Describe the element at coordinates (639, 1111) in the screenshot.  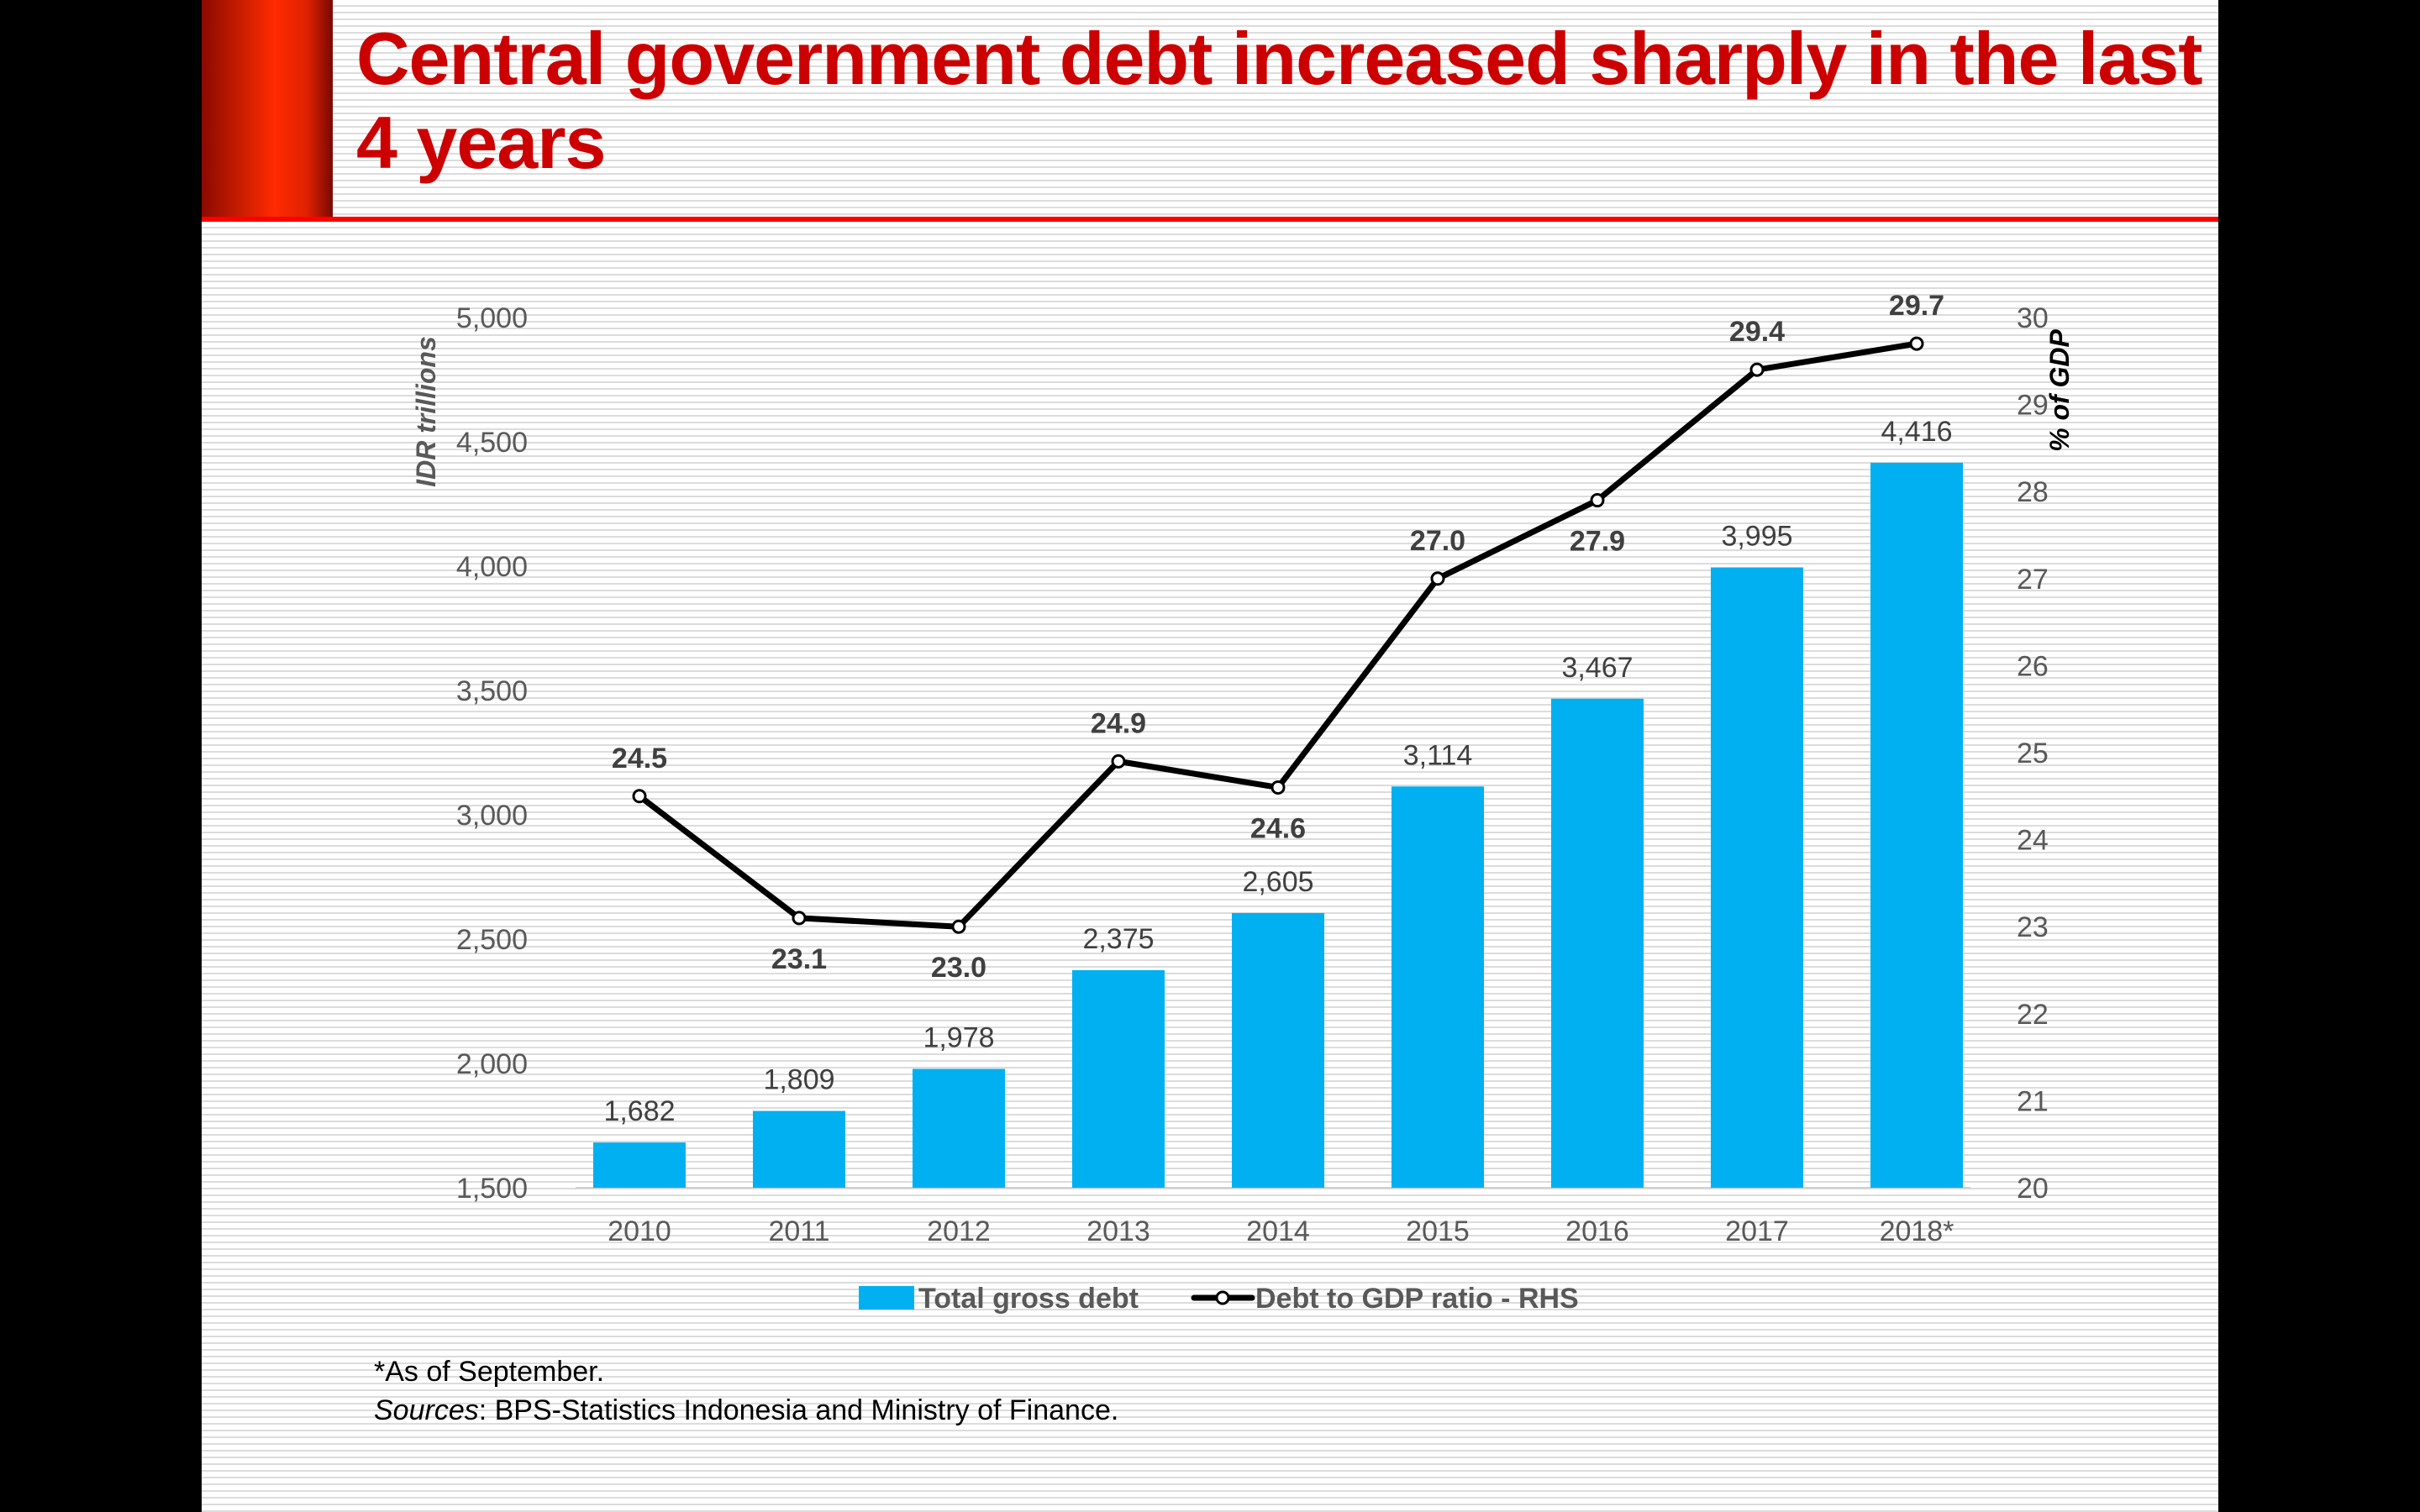
I see `bar-value-label: 1,682` at that location.